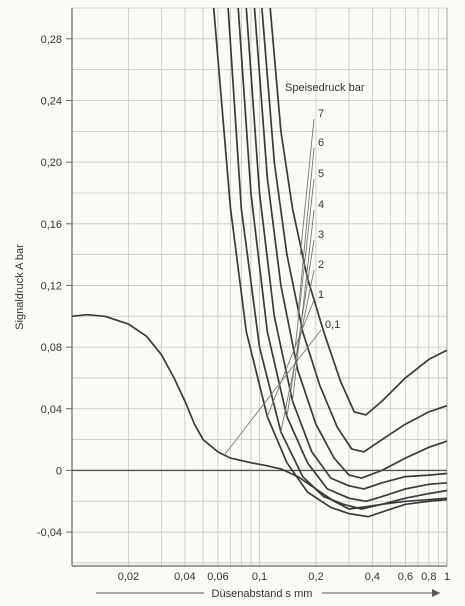  Describe the element at coordinates (51, 101) in the screenshot. I see `y-tick-label: 0,24` at that location.